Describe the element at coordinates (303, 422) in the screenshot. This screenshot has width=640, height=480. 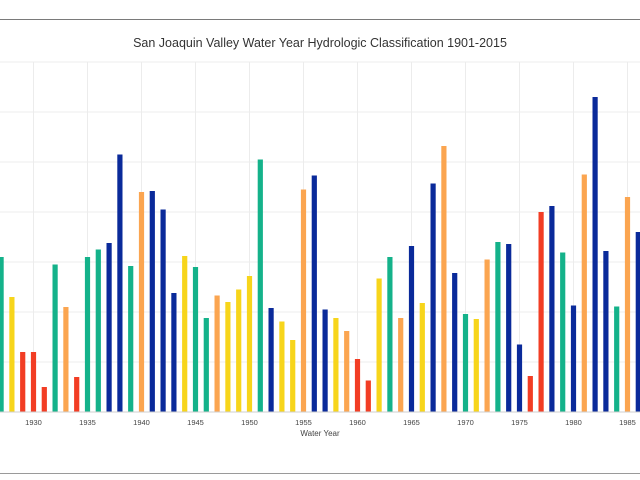
I see `x-tick-label: 1955` at that location.